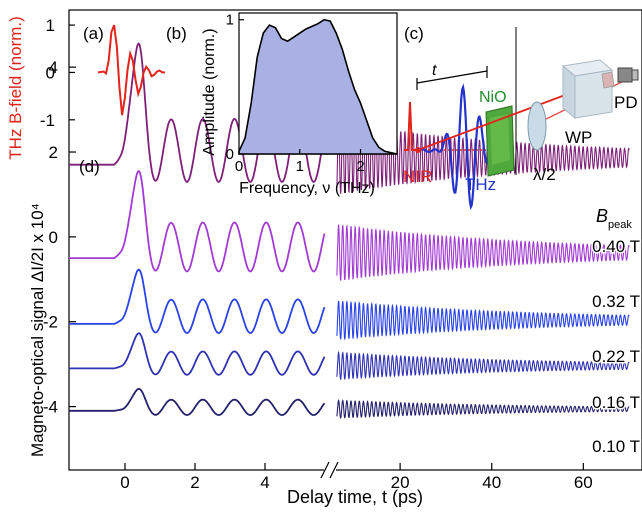 This screenshot has width=642, height=513. I want to click on panel-d-xtick-label: 4, so click(264, 482).